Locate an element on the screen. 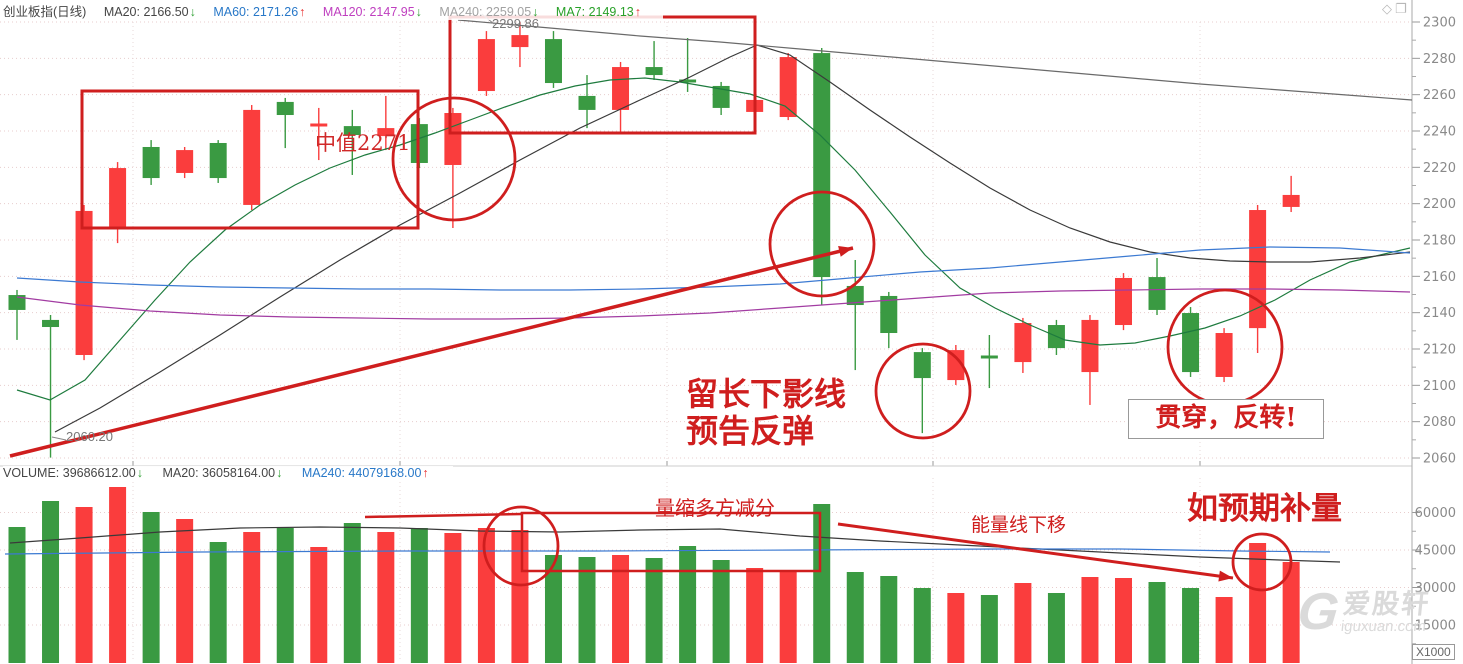 The image size is (1463, 664). price-tick-label: 2180 is located at coordinates (1439, 241).